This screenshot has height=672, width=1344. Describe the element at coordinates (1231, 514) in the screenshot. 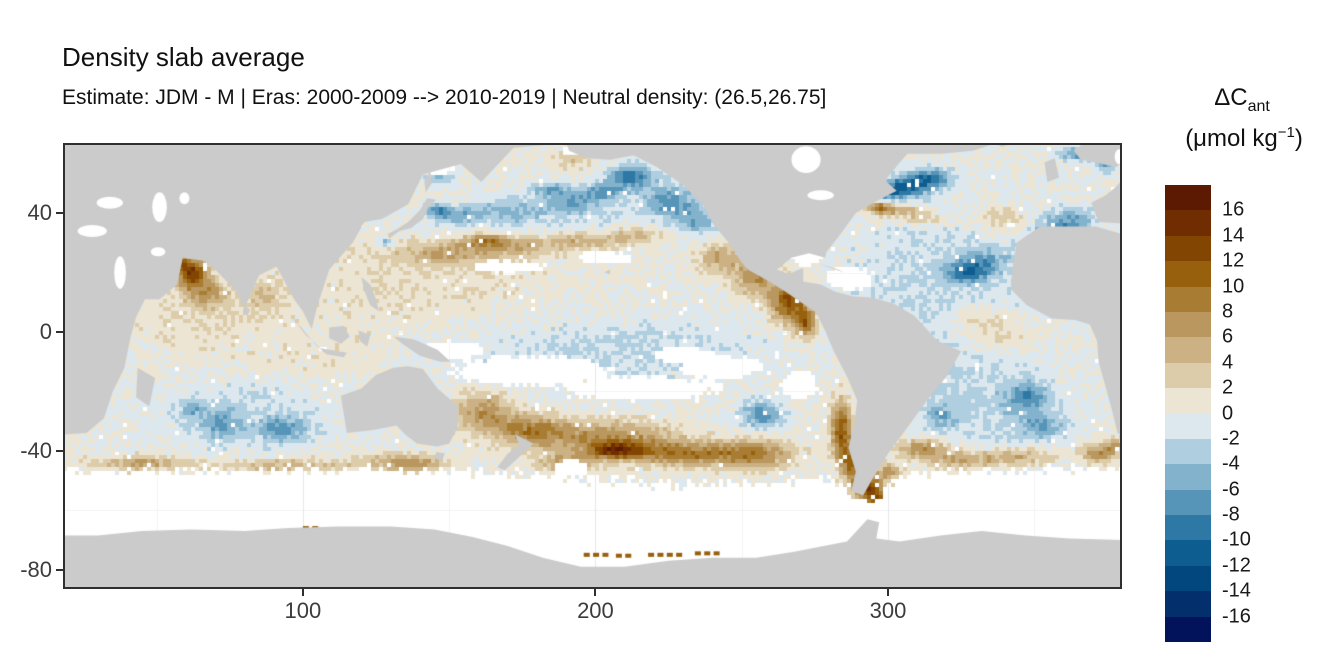

I see `colorbar-tick-label: -8` at that location.